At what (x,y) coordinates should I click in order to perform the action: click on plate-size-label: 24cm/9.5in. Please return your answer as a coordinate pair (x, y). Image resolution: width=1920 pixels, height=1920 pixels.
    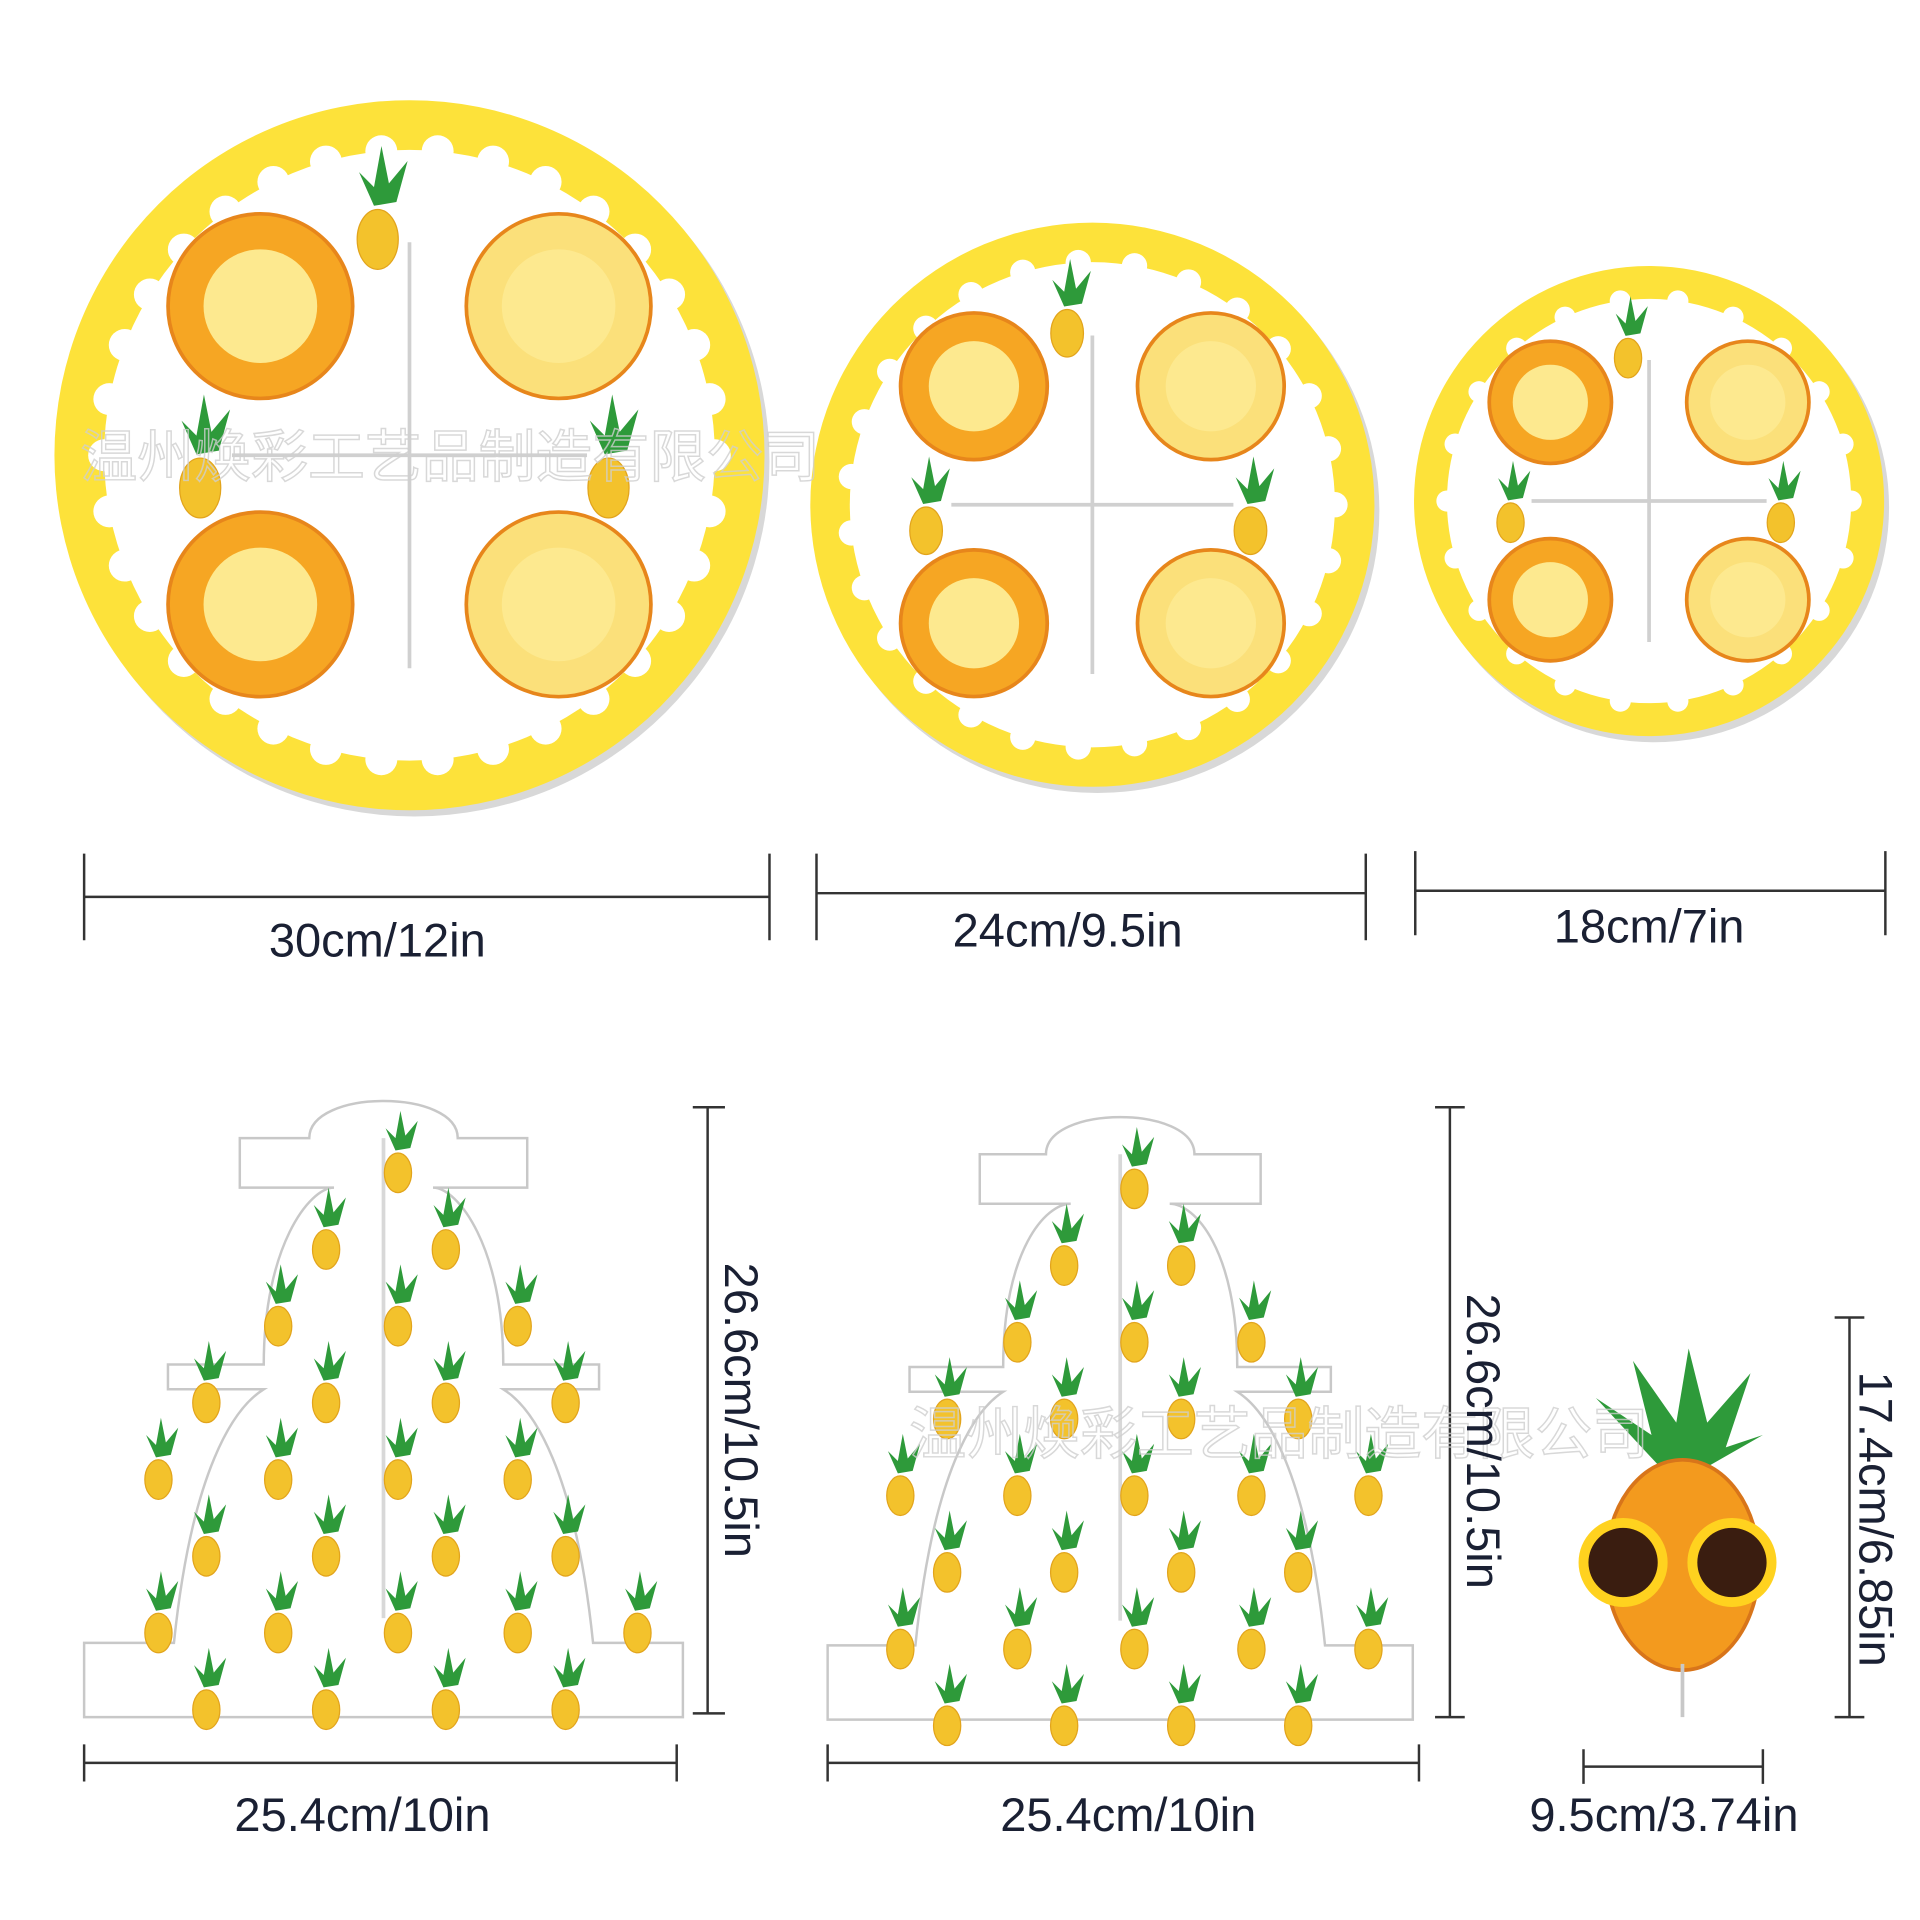
    Looking at the image, I should click on (1068, 929).